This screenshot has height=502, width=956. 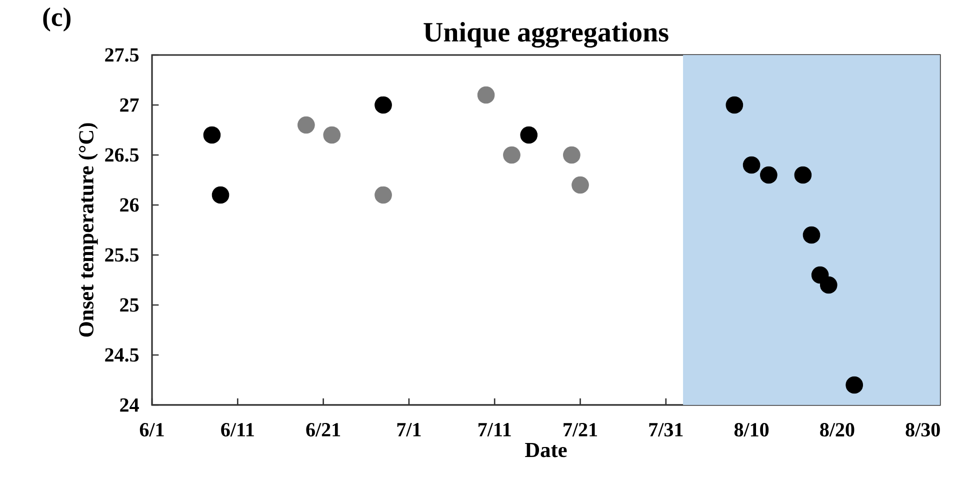 I want to click on y-axis-title: Onset temperature (°C), so click(x=88, y=230).